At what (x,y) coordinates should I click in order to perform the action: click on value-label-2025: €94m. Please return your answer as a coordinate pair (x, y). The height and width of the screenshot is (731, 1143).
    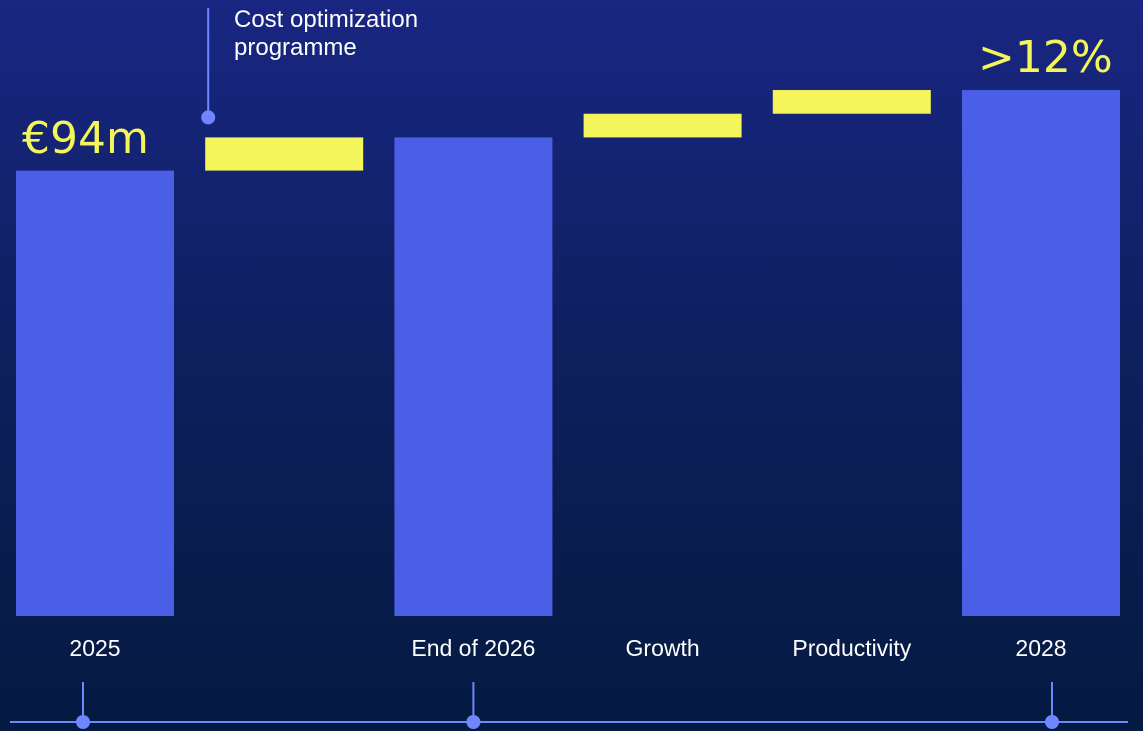
    Looking at the image, I should click on (85, 138).